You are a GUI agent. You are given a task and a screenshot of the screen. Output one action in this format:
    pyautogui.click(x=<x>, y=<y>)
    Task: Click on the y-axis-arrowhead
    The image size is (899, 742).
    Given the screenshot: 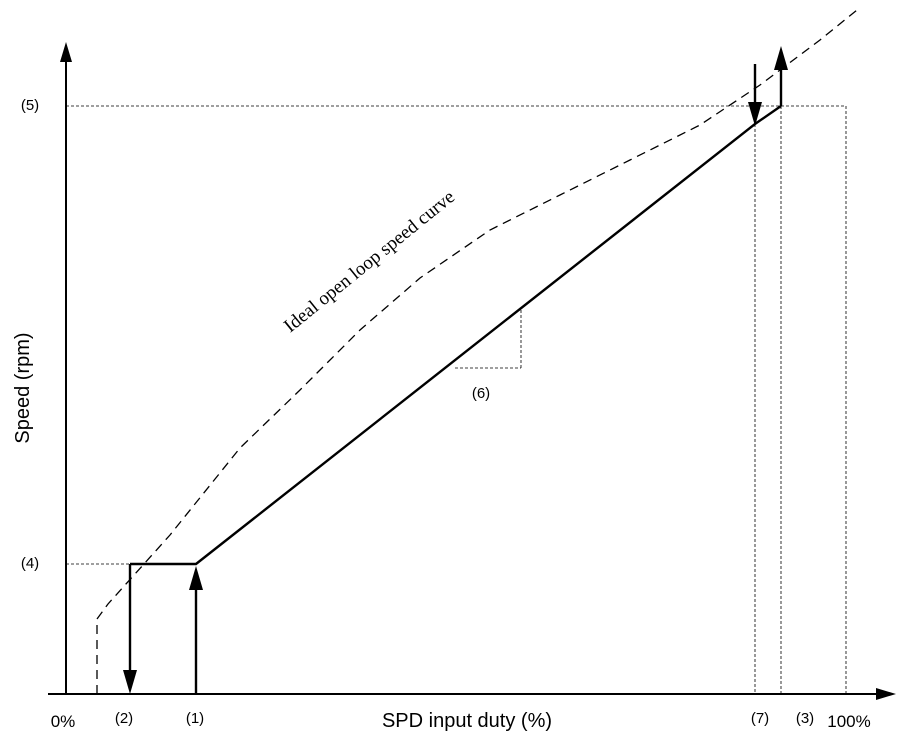 What is the action you would take?
    pyautogui.click(x=66, y=52)
    